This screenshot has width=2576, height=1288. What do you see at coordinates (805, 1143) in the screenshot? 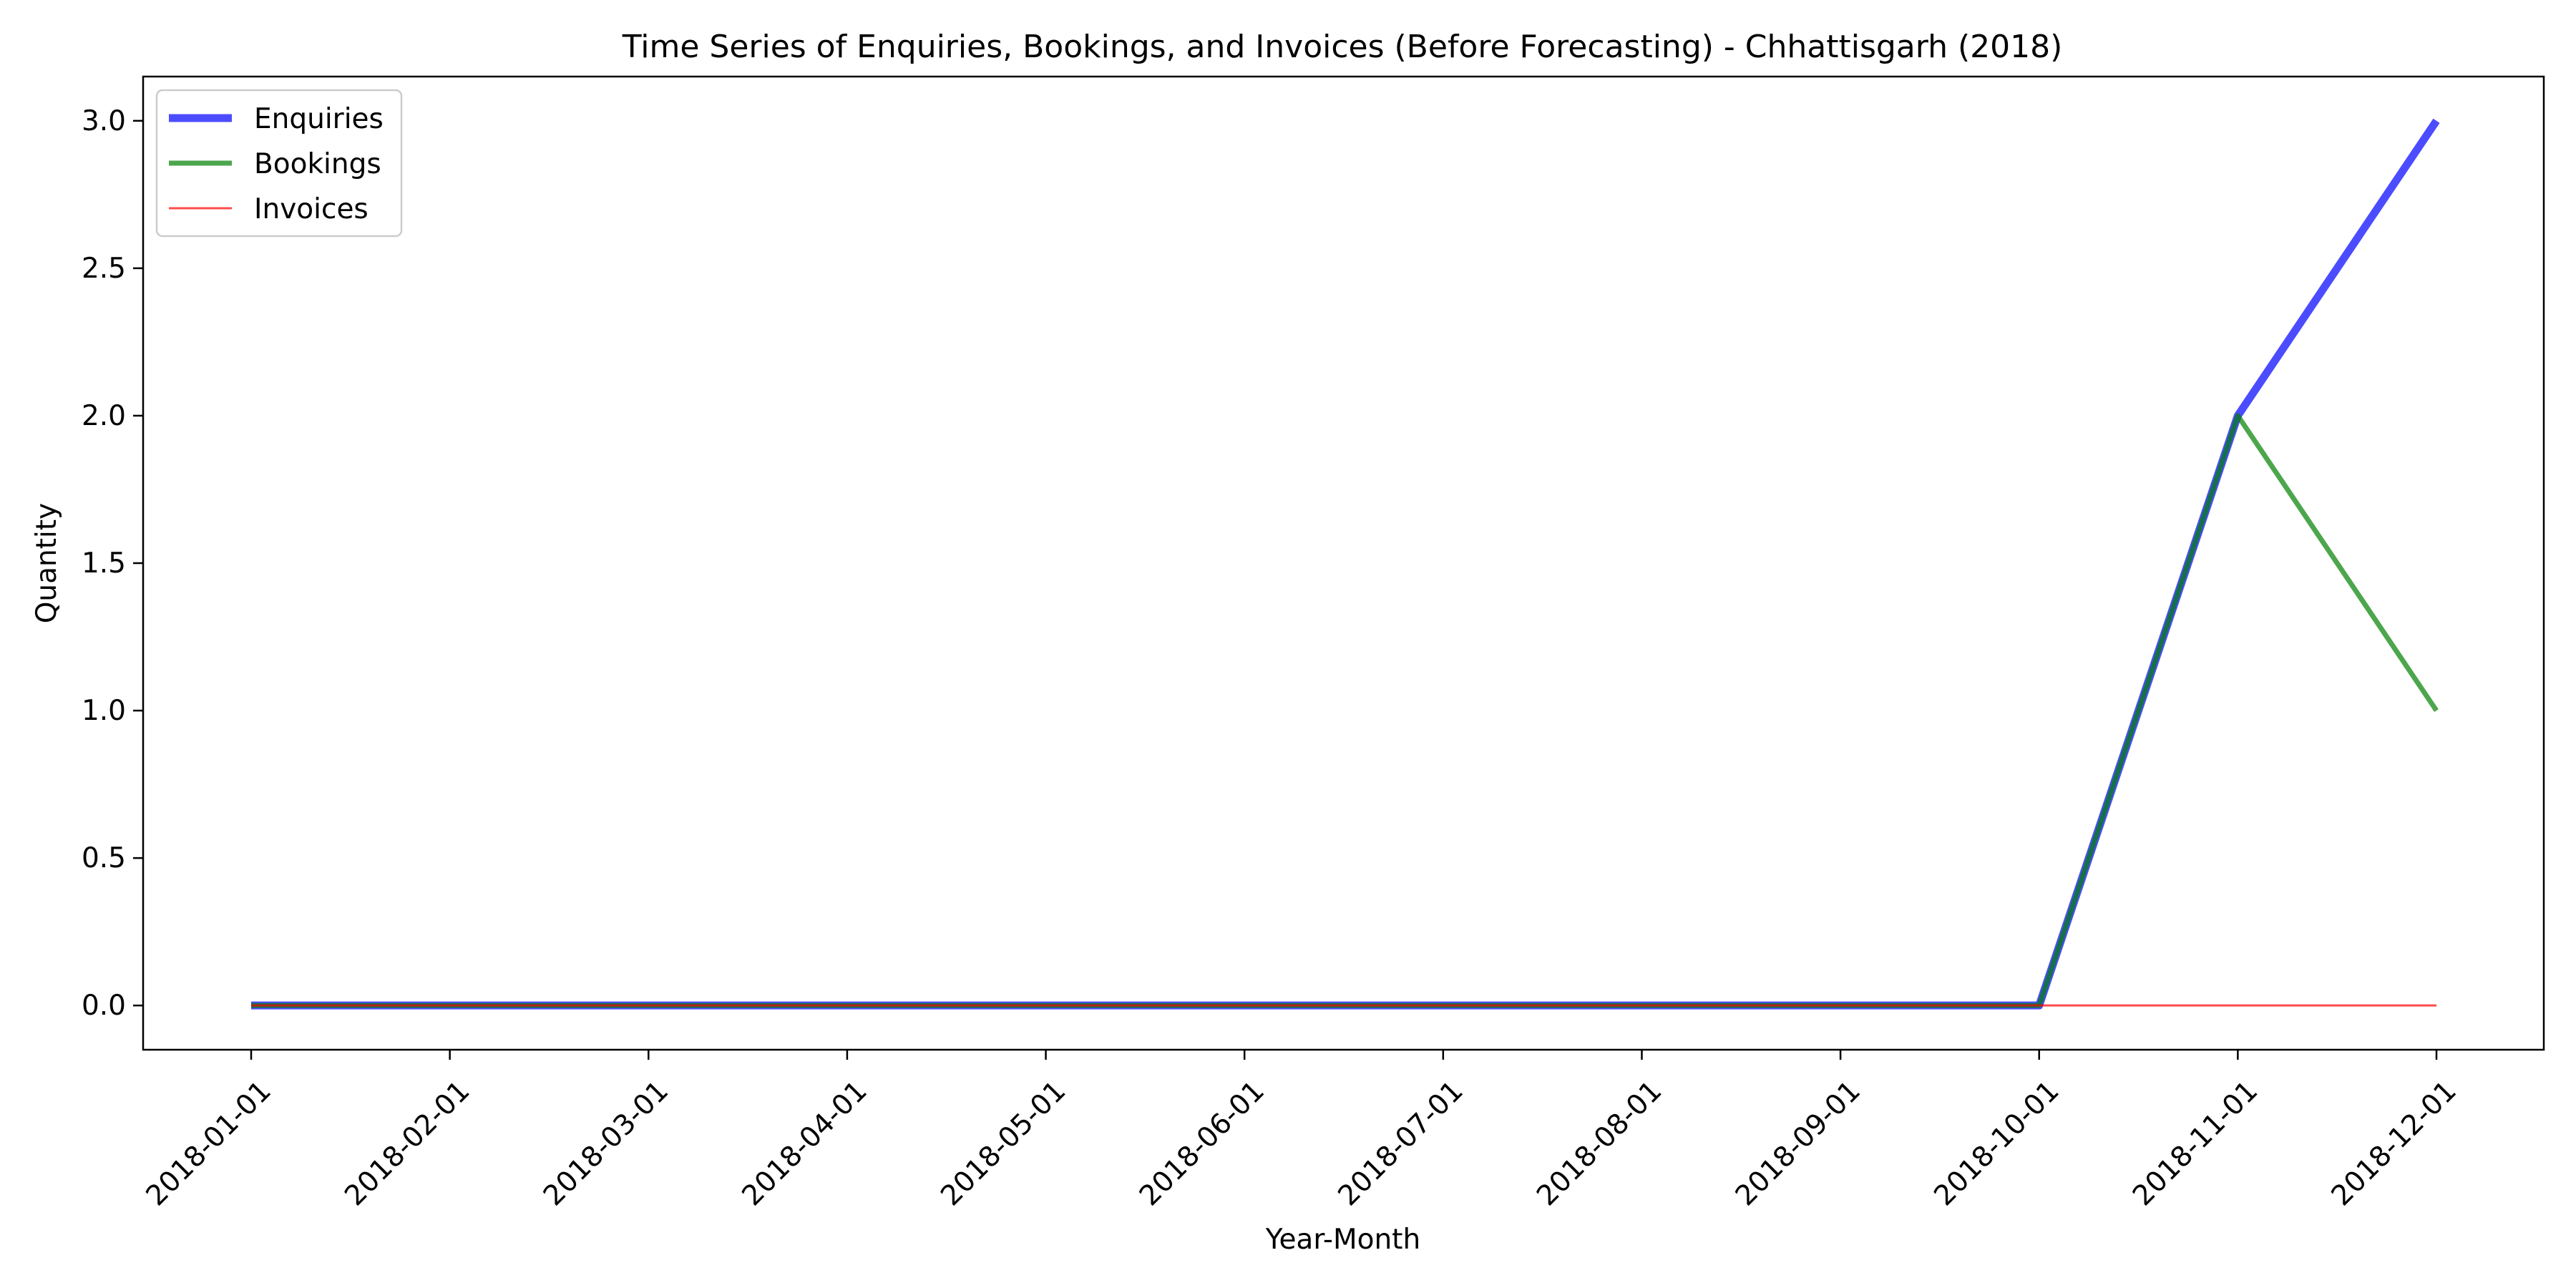
I see `x-tick-label: 2018-04-01` at bounding box center [805, 1143].